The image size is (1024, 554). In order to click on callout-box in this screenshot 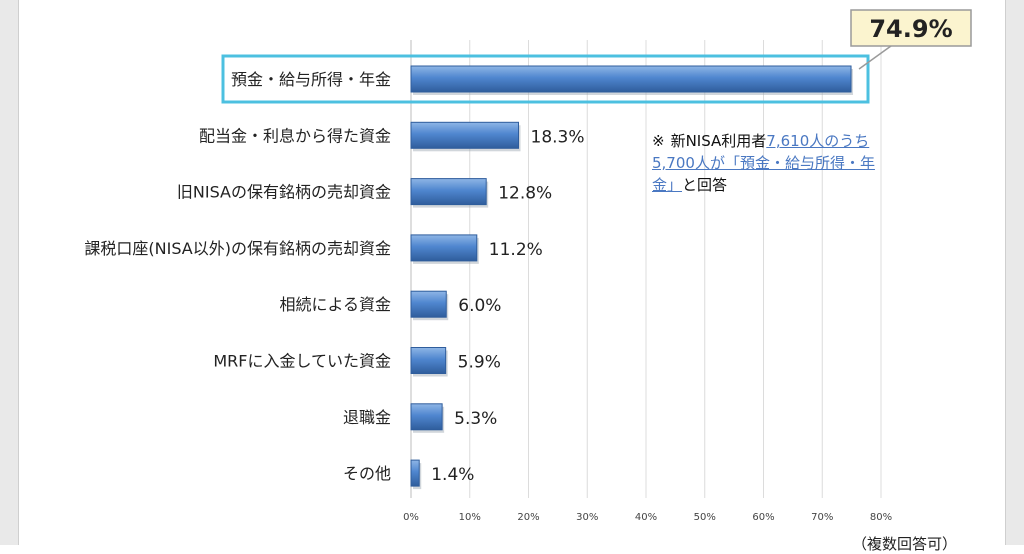, I will do `click(911, 28)`.